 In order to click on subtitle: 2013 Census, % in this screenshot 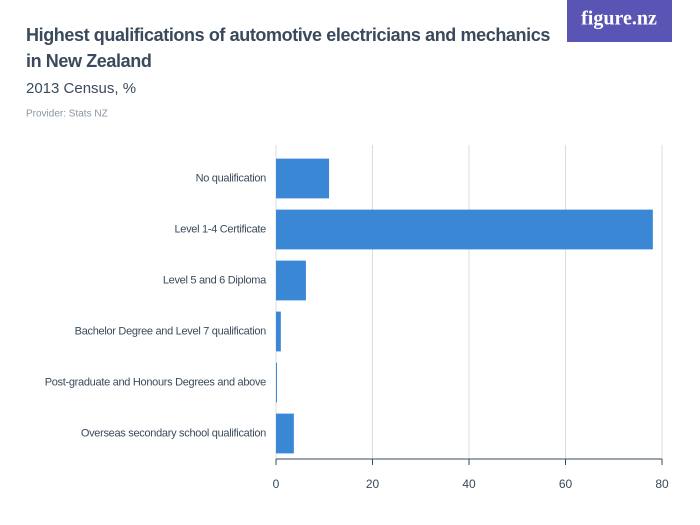, I will do `click(81, 88)`.